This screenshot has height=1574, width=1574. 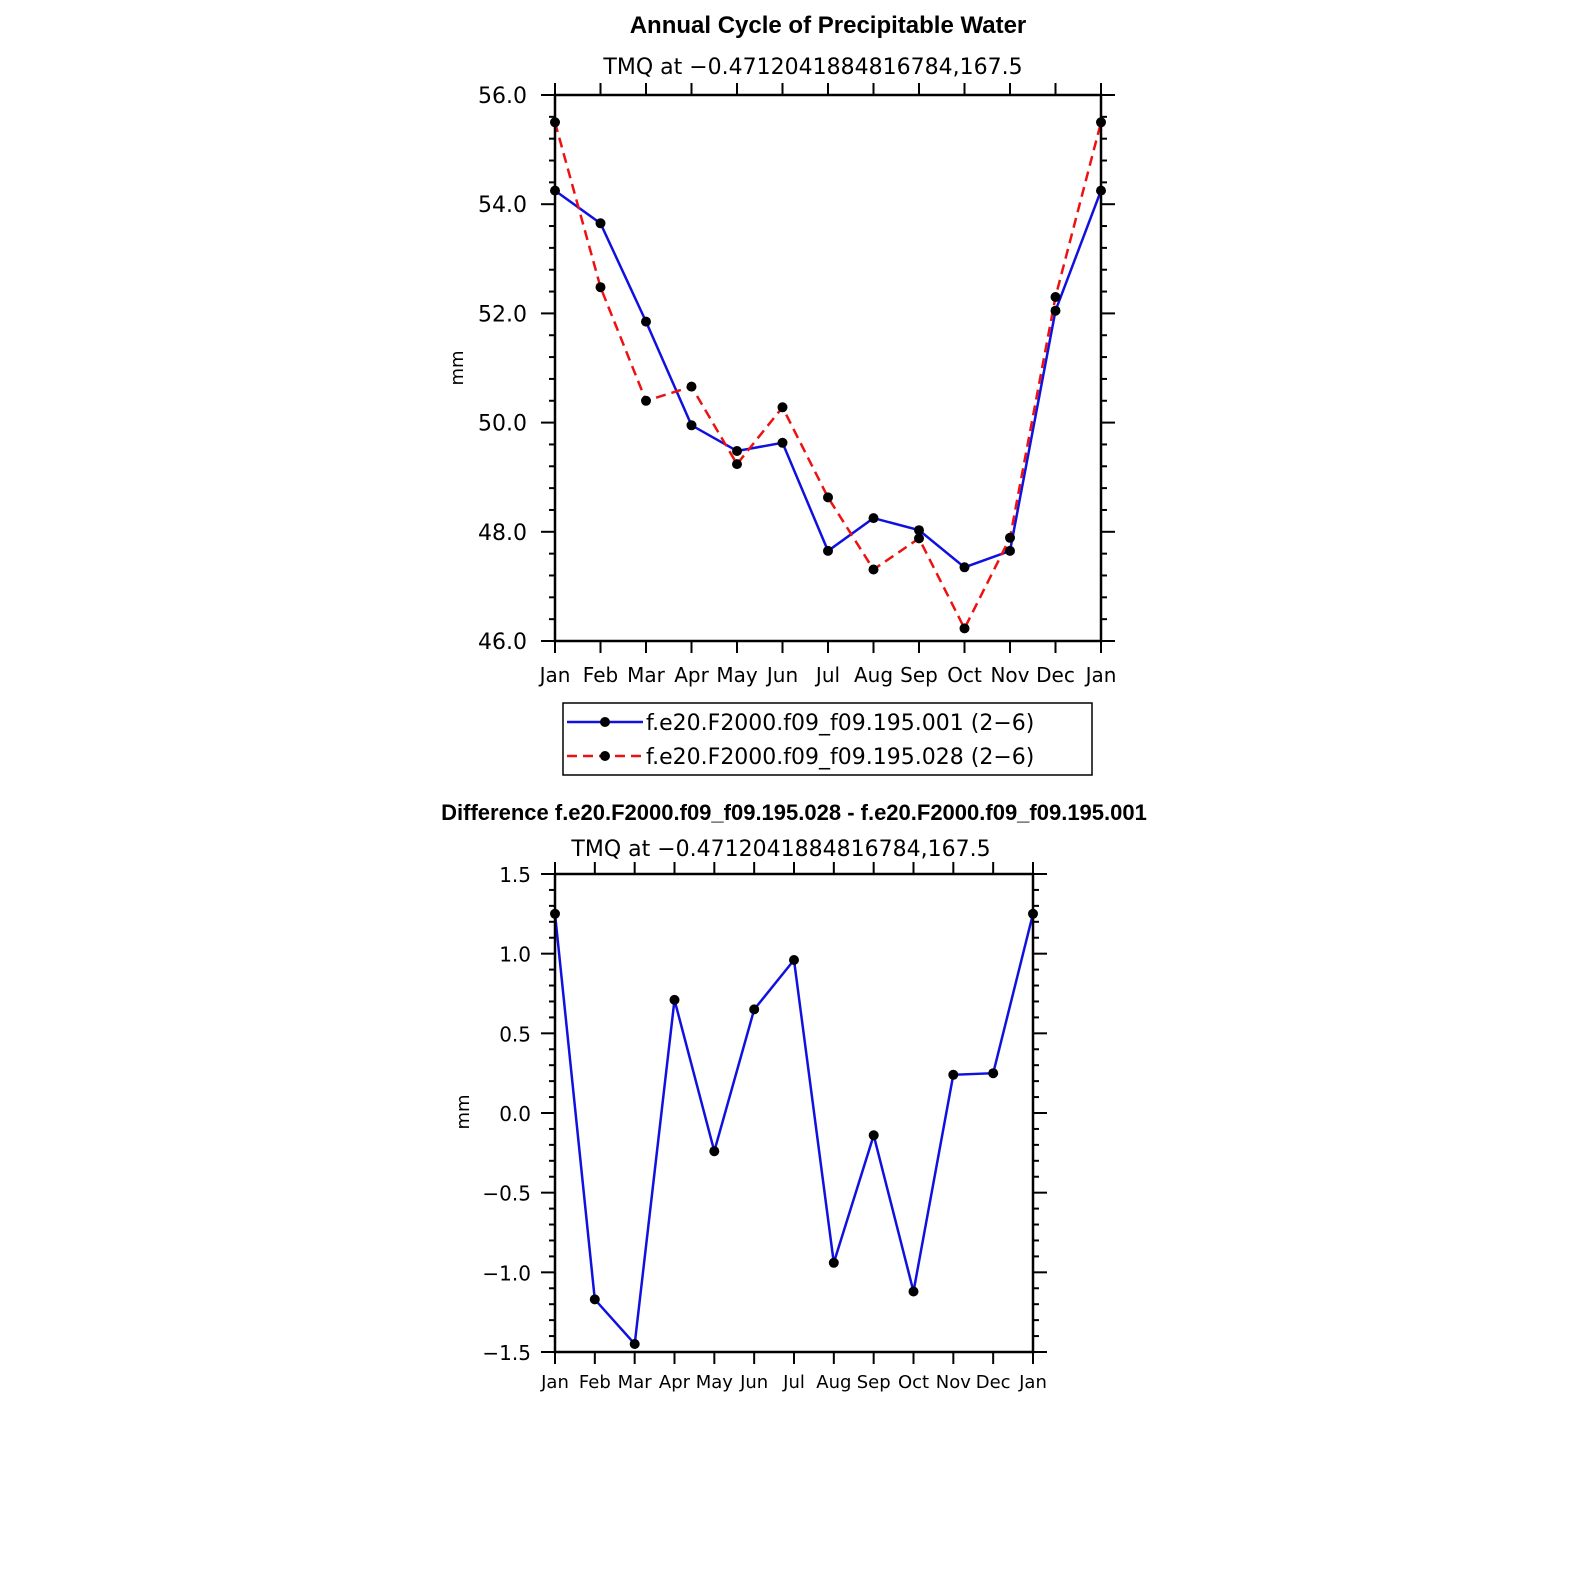 I want to click on legend-label-series-2: f.e20.F2000.f09_f09.195.028 (2−6), so click(x=840, y=757).